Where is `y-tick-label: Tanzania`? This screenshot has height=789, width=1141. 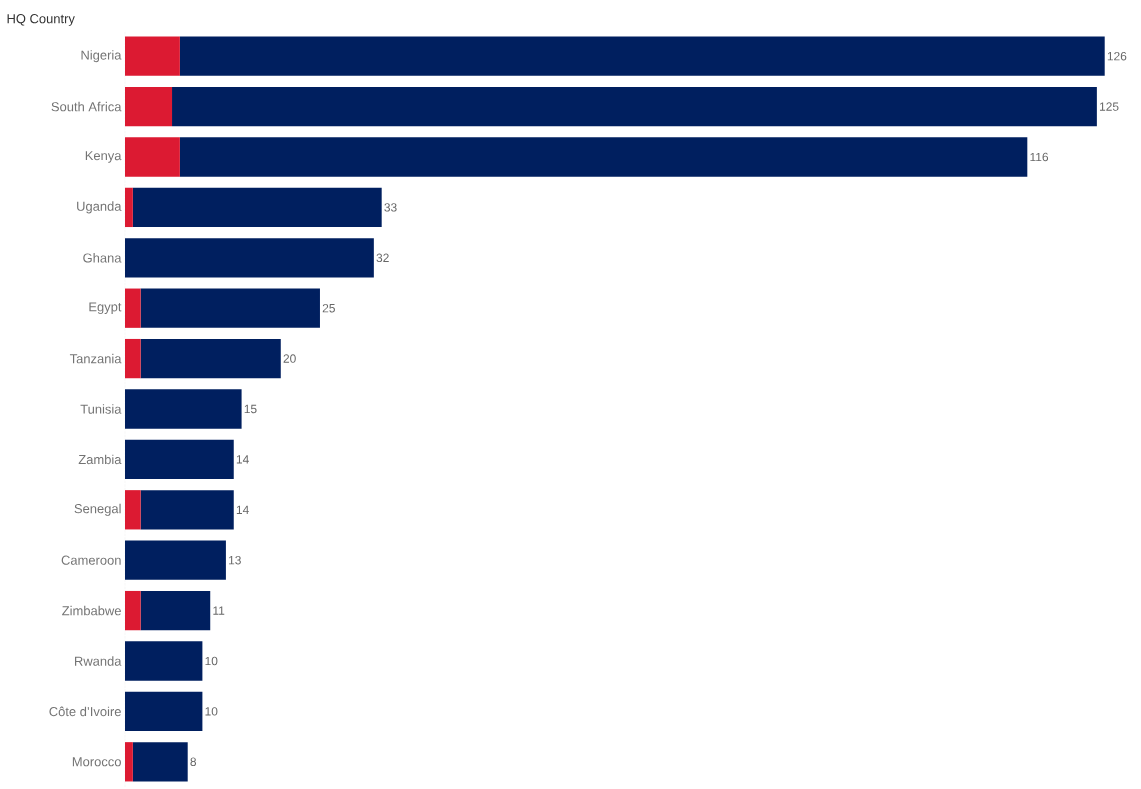
y-tick-label: Tanzania is located at coordinates (95, 358).